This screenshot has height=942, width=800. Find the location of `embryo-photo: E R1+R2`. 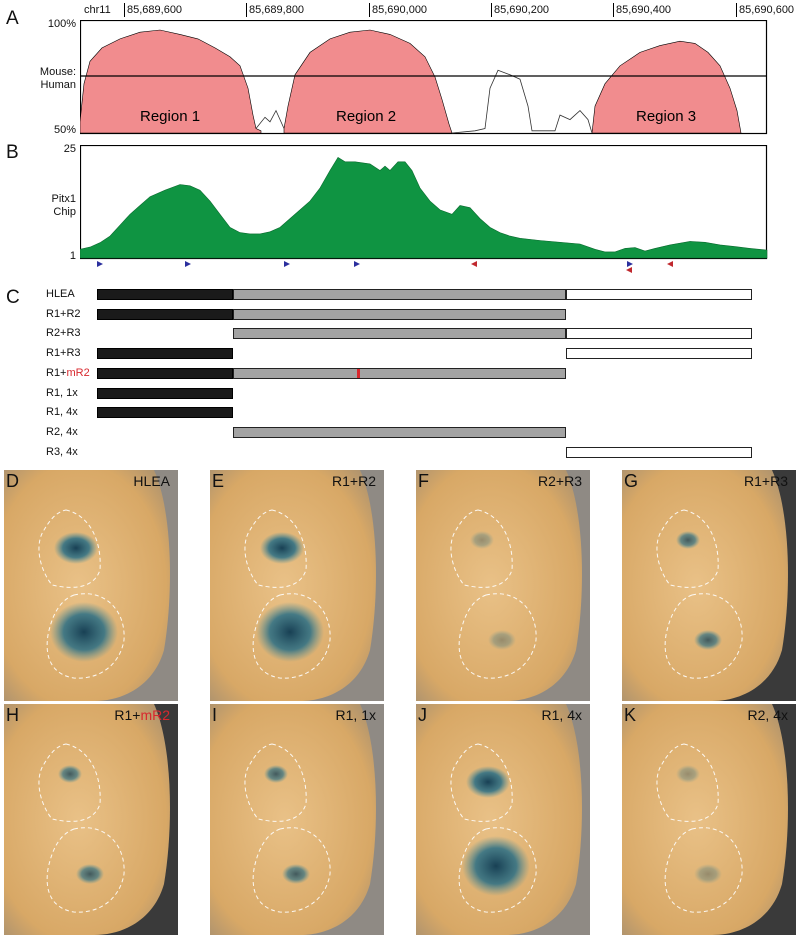

embryo-photo: E R1+R2 is located at coordinates (297, 585).